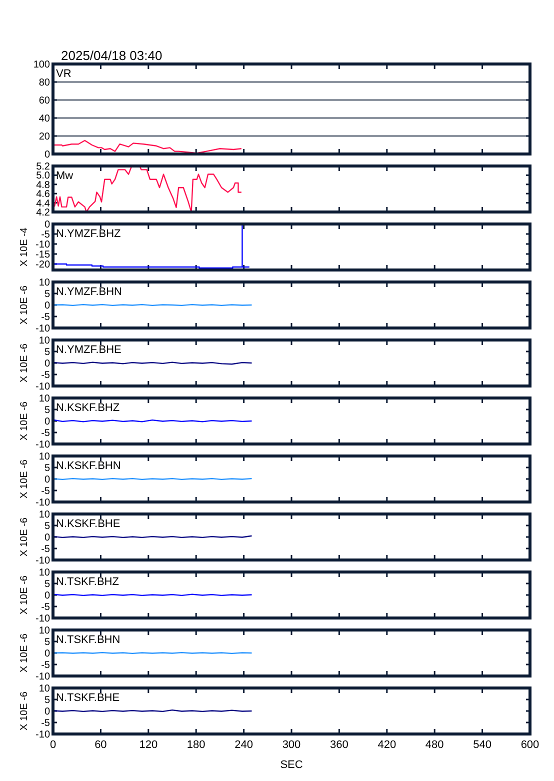  What do you see at coordinates (44, 137) in the screenshot?
I see `y-tick-label: 20` at bounding box center [44, 137].